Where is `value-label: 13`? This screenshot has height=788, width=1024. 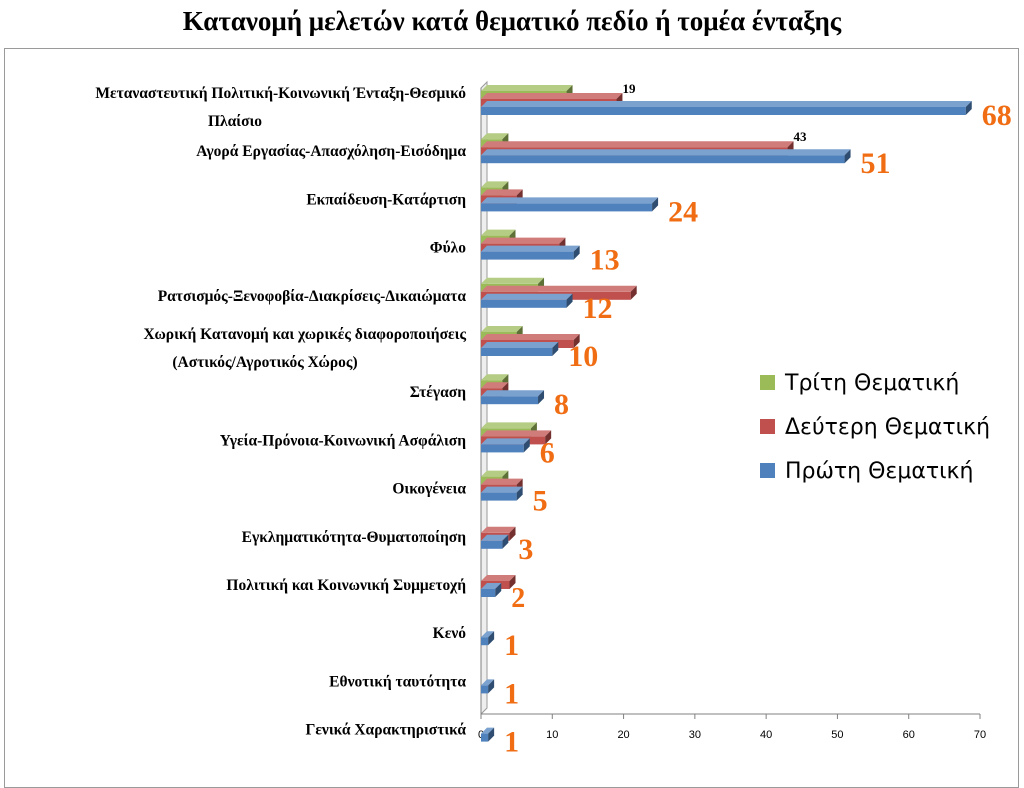
value-label: 13 is located at coordinates (605, 260).